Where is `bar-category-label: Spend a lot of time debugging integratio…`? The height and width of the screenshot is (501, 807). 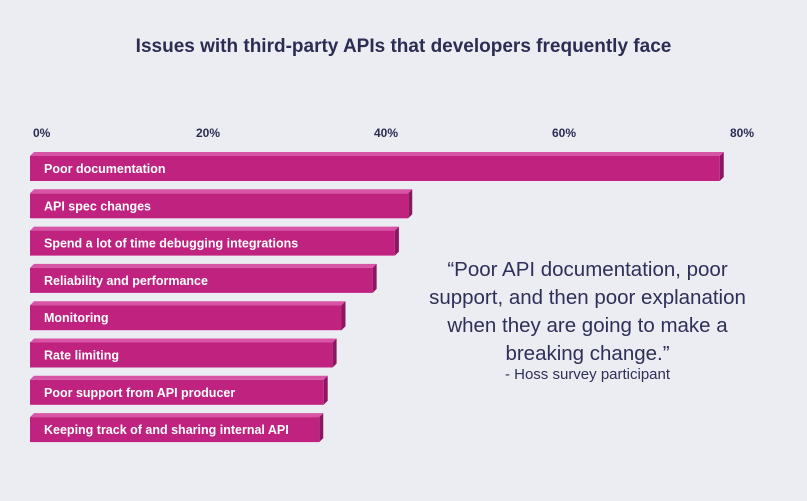
bar-category-label: Spend a lot of time debugging integratio… is located at coordinates (171, 244).